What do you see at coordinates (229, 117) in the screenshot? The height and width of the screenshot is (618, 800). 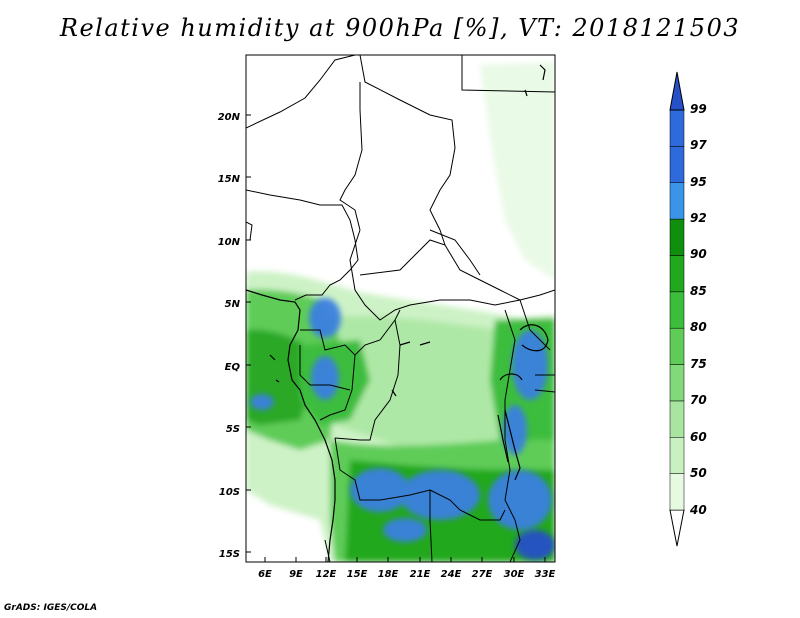 I see `lat-label-20n: 20N` at bounding box center [229, 117].